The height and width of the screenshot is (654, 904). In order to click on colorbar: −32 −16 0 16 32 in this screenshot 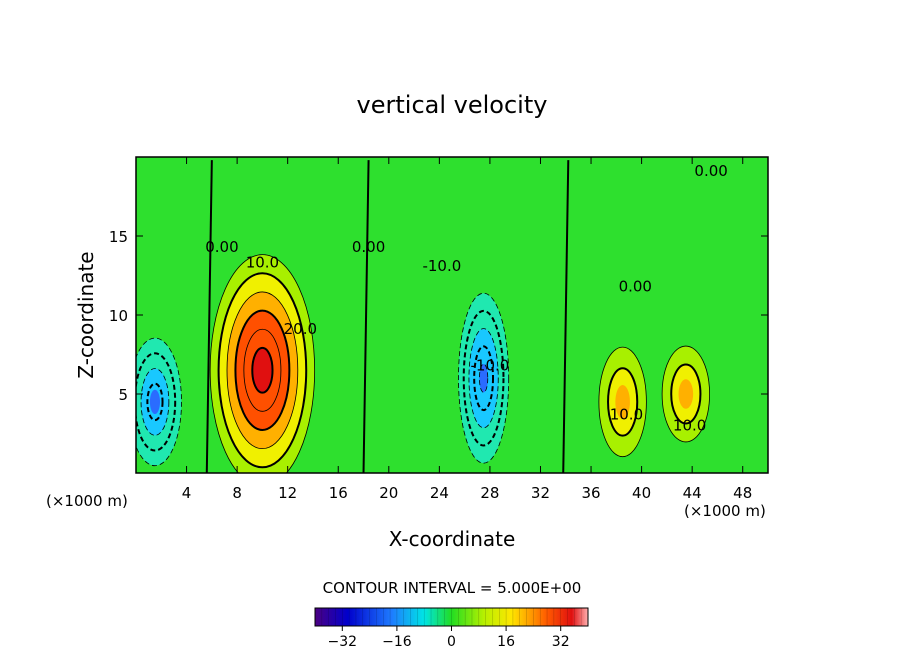, I will do `click(451, 628)`.